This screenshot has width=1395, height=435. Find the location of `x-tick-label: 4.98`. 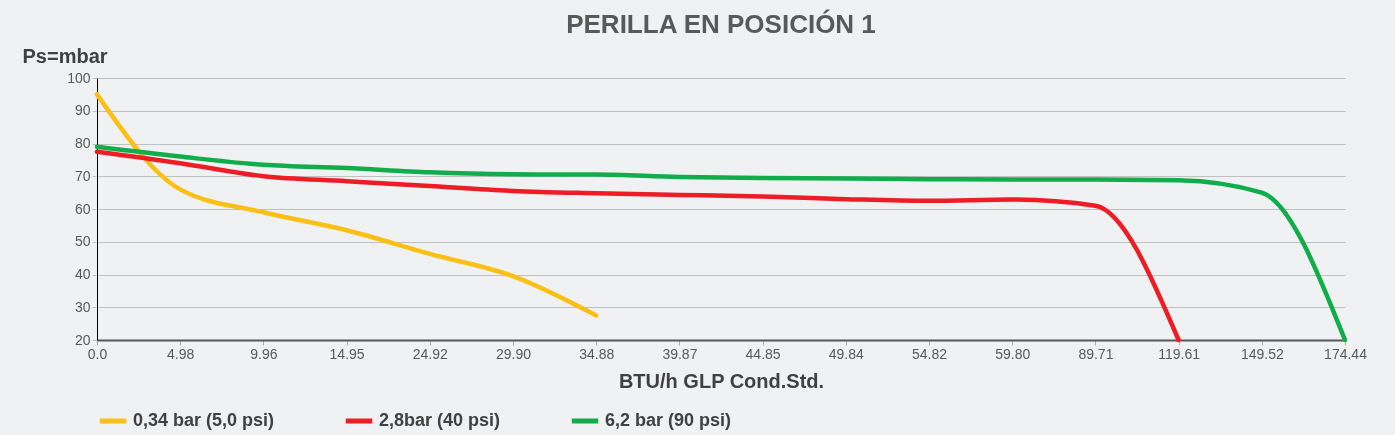

x-tick-label: 4.98 is located at coordinates (181, 353).